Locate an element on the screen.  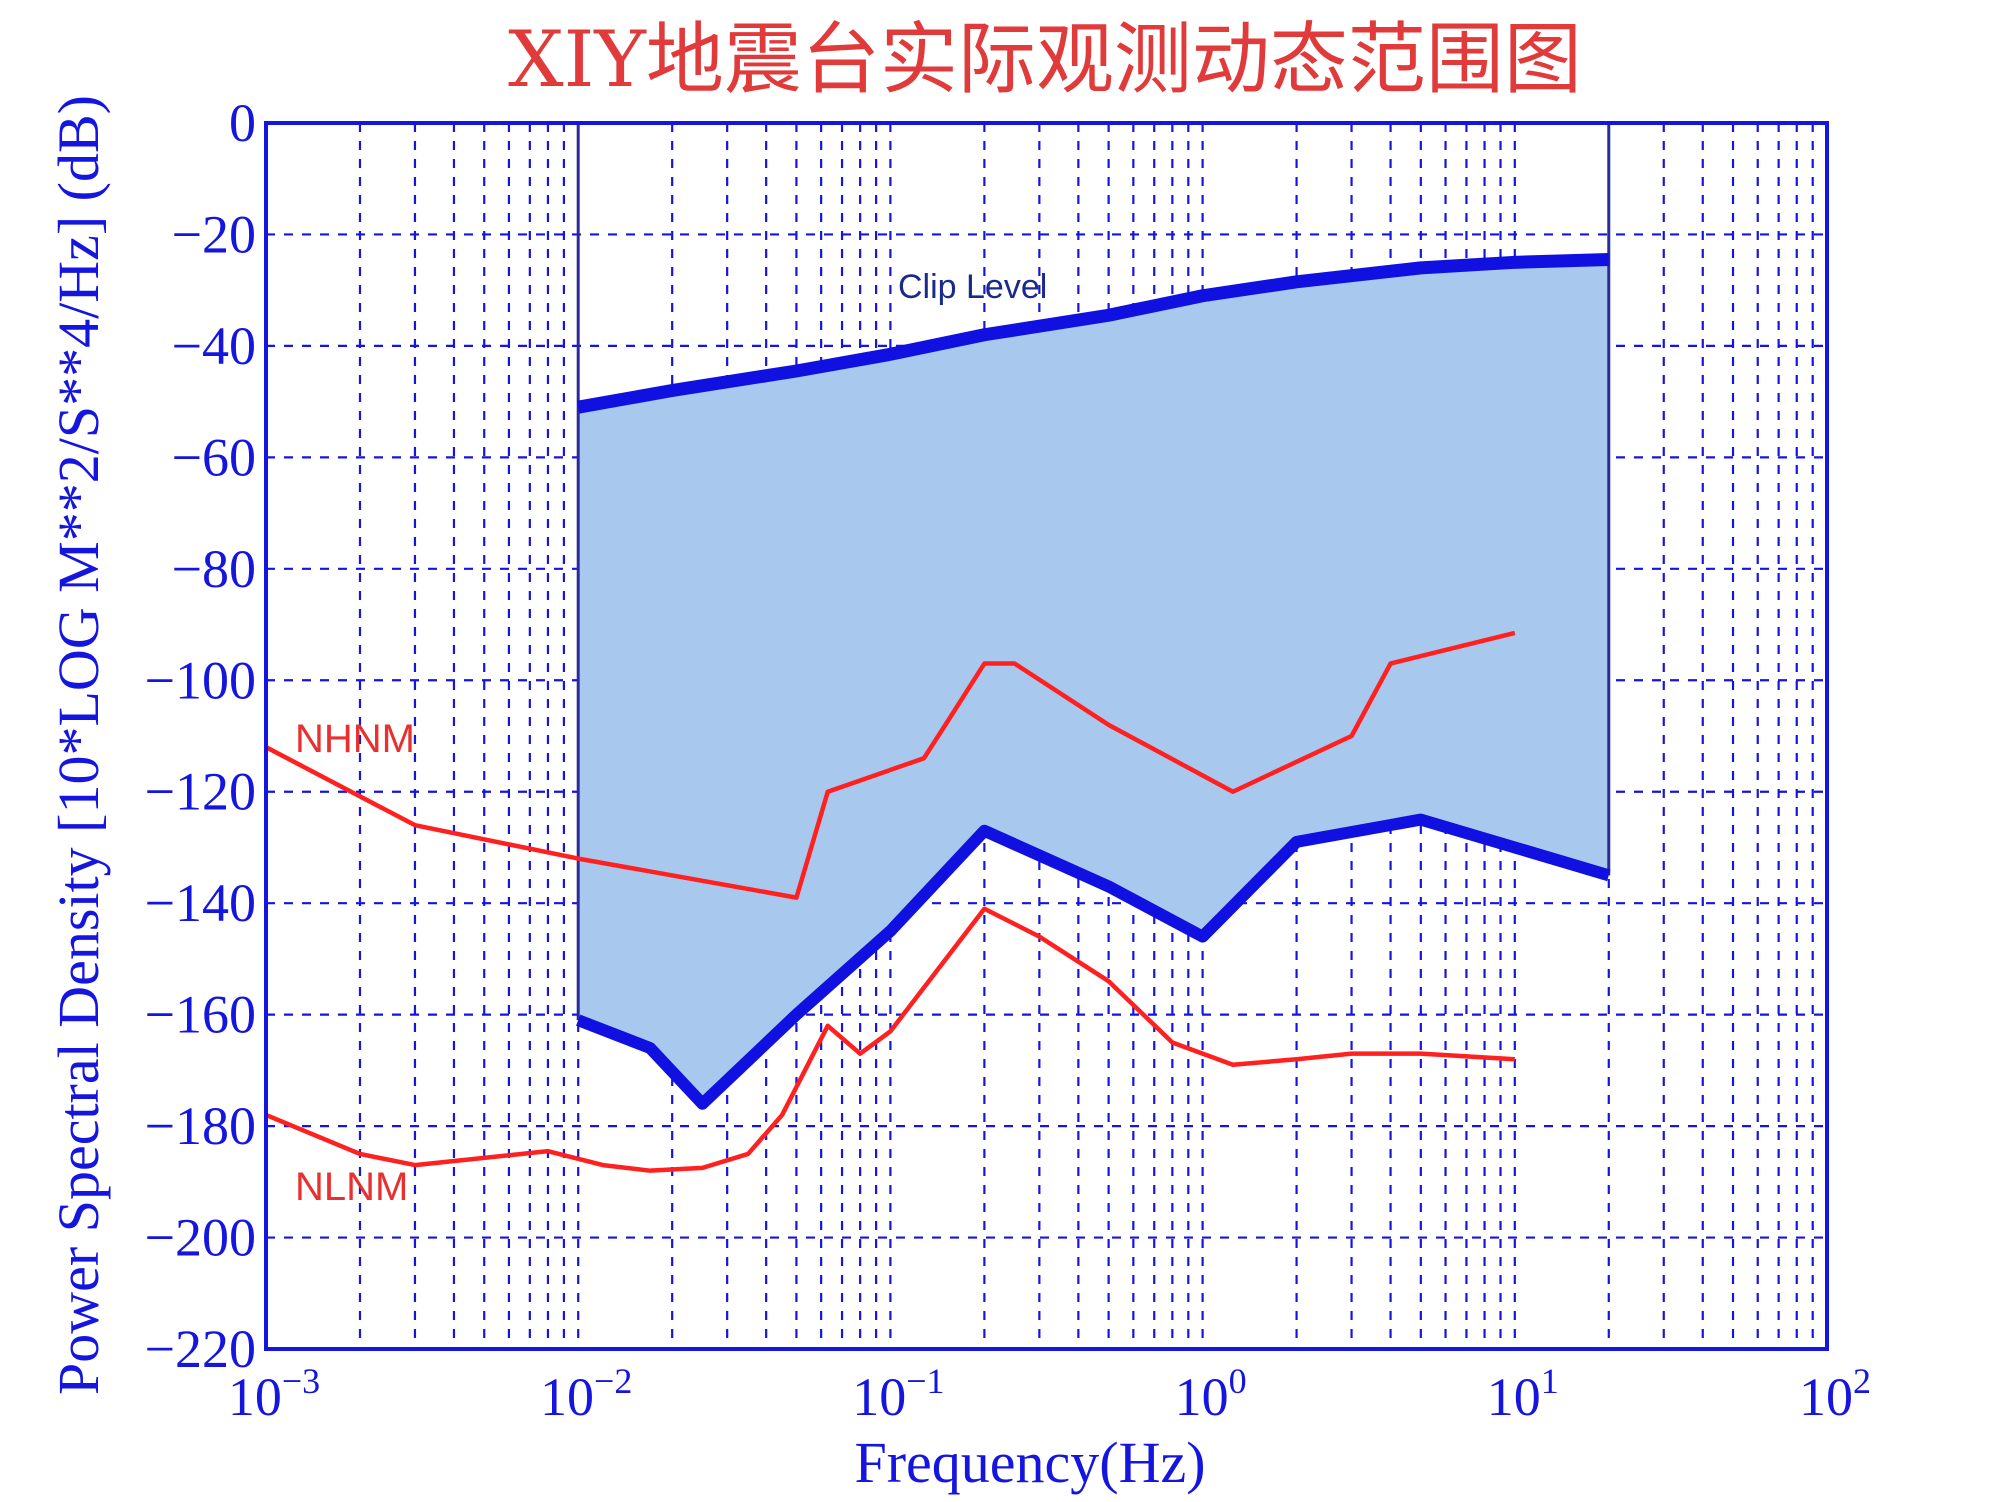
nlnm-annotation: NLNM is located at coordinates (351, 1187).